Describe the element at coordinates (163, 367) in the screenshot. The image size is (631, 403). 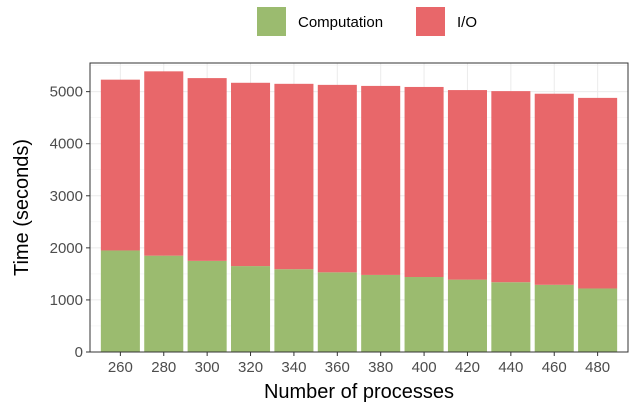
I see `x-tick-label: 280` at that location.